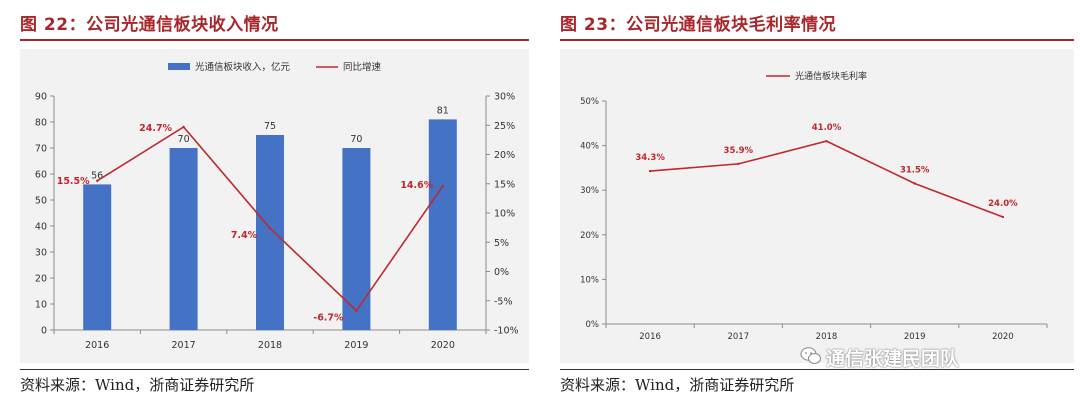 This screenshot has height=405, width=1080. Describe the element at coordinates (41, 201) in the screenshot. I see `y-left-tick-label: 50` at that location.